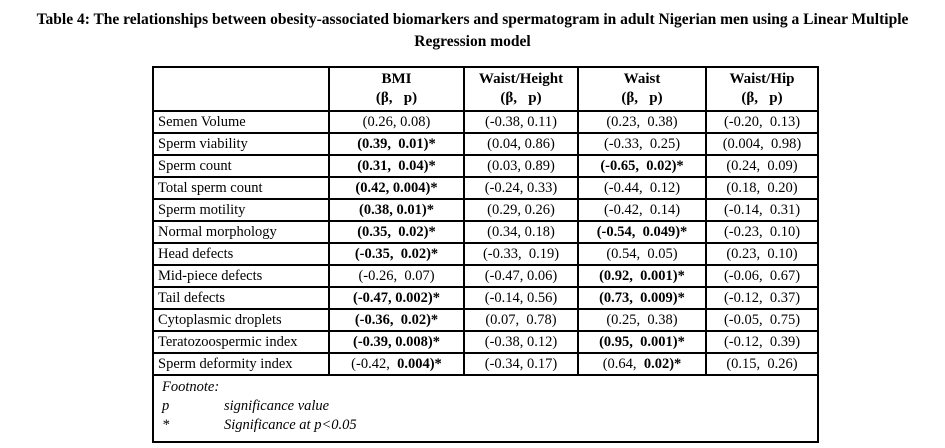 The height and width of the screenshot is (448, 945). I want to click on value-cell: (0.73, 0.009)*, so click(642, 298).